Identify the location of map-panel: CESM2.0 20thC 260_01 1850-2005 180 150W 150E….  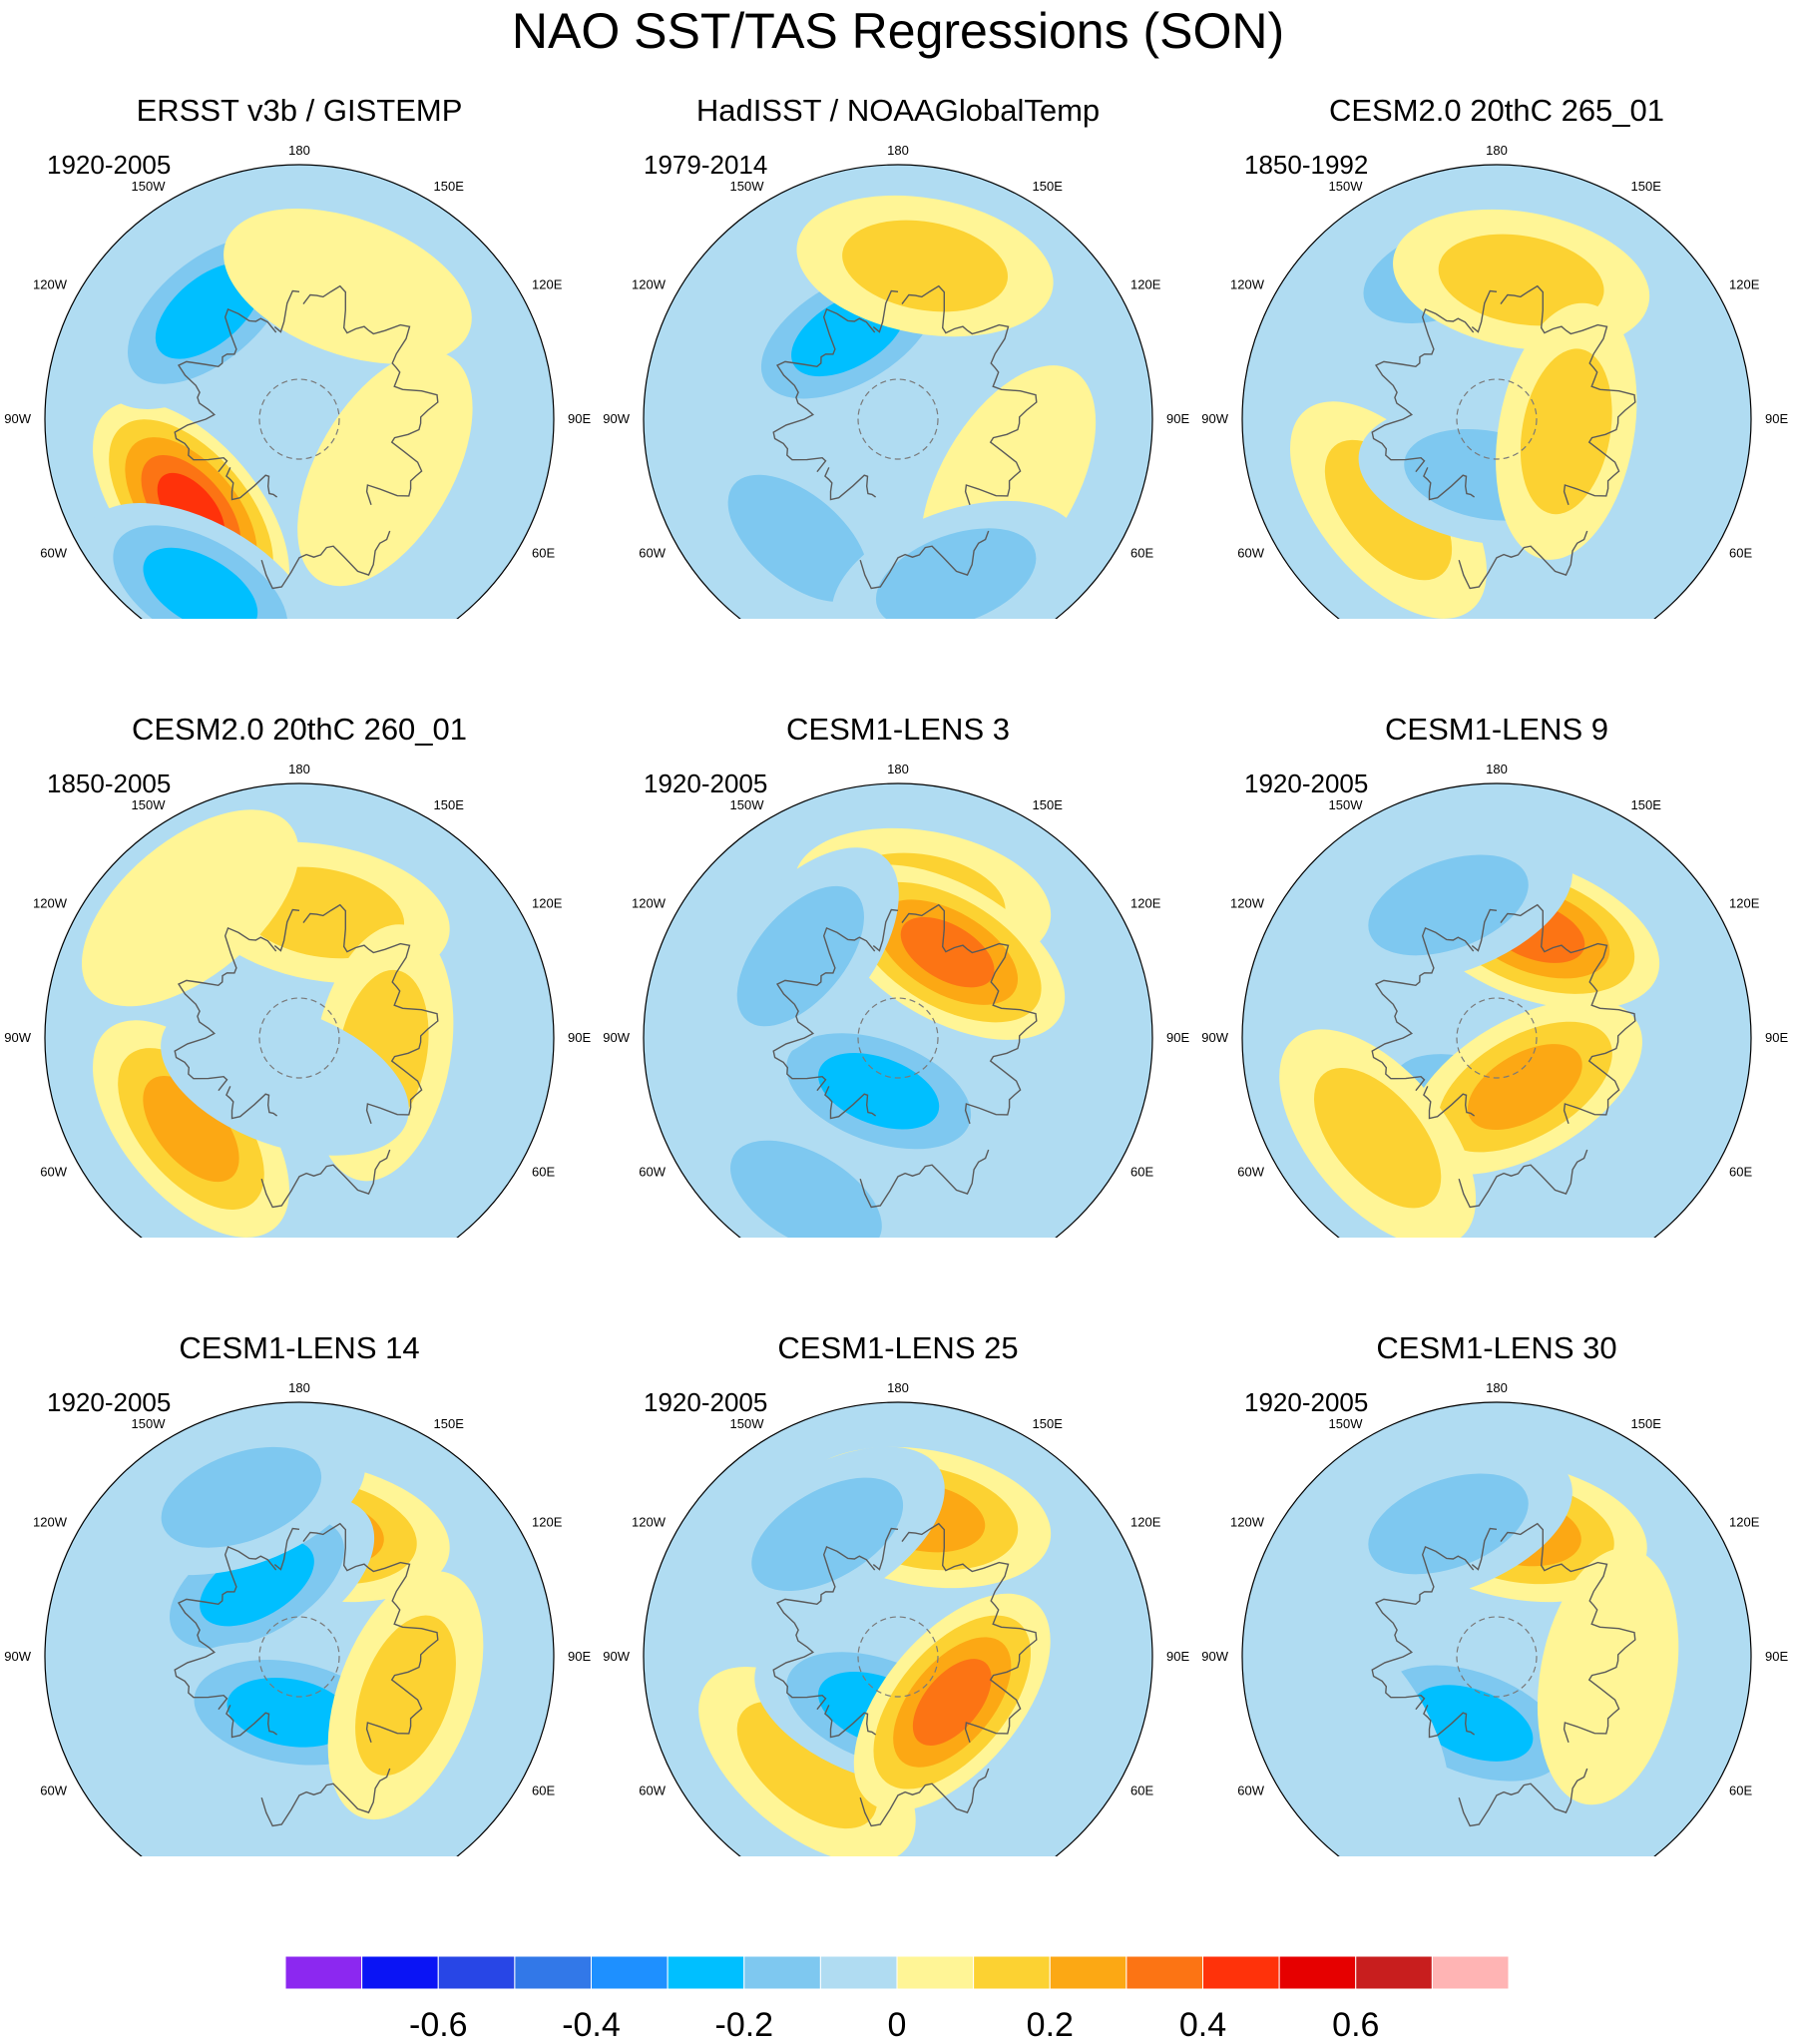
(299, 928).